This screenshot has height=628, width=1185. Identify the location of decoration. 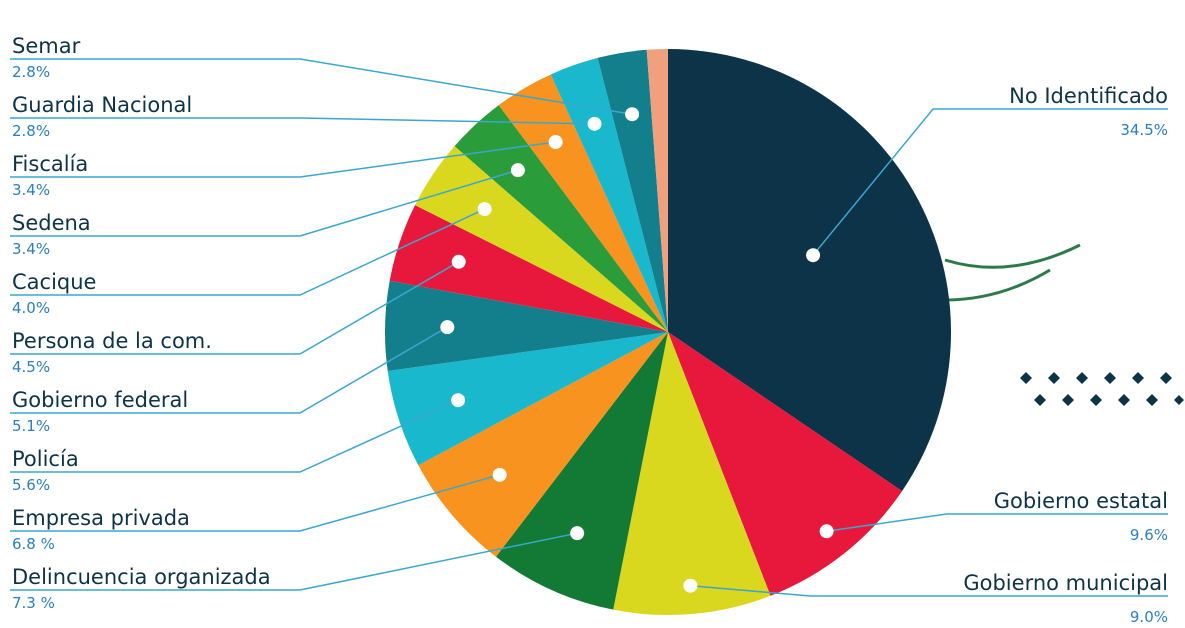
(1064, 324).